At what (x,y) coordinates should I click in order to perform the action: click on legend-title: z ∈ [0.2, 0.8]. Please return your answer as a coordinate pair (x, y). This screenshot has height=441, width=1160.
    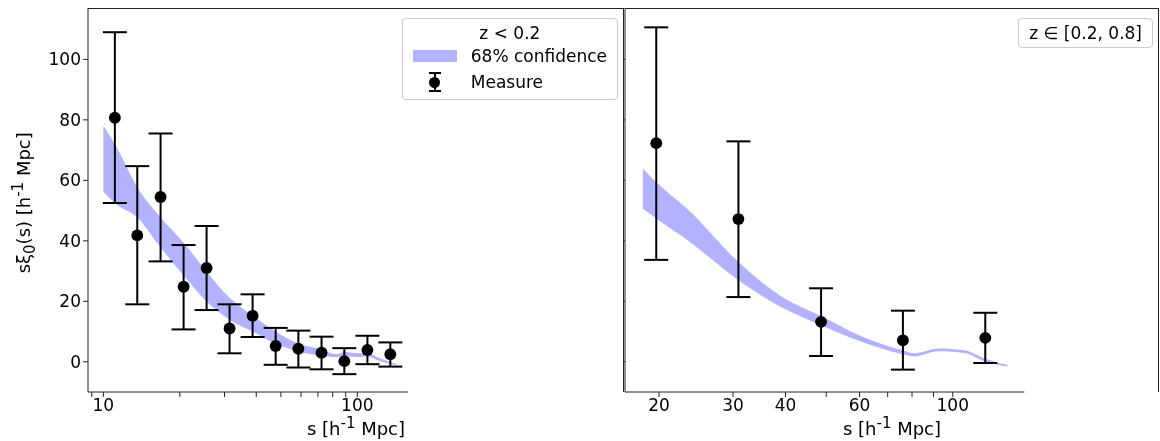
    Looking at the image, I should click on (1085, 33).